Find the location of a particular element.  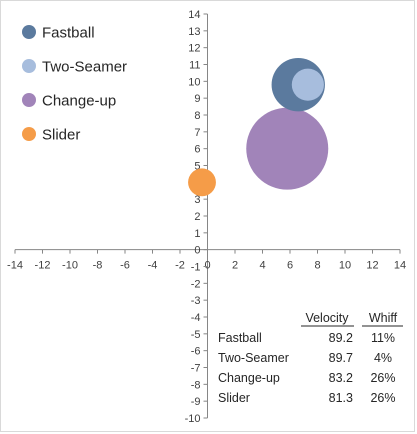

y-tick-label: -8 is located at coordinates (196, 385).